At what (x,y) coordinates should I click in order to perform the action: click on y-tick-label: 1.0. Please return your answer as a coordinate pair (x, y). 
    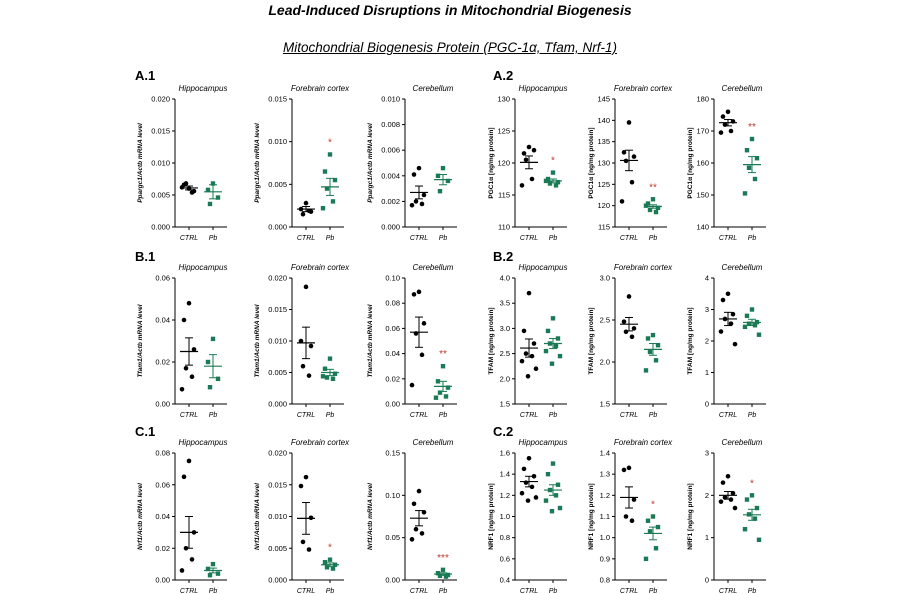
    Looking at the image, I should click on (505, 516).